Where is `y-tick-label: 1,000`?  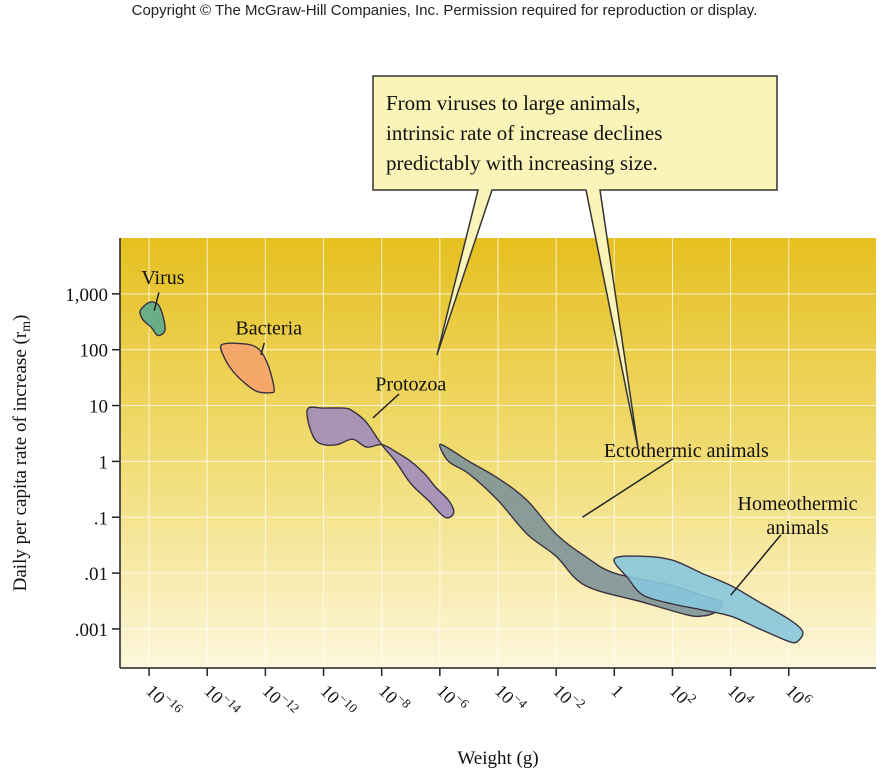
y-tick-label: 1,000 is located at coordinates (86, 295).